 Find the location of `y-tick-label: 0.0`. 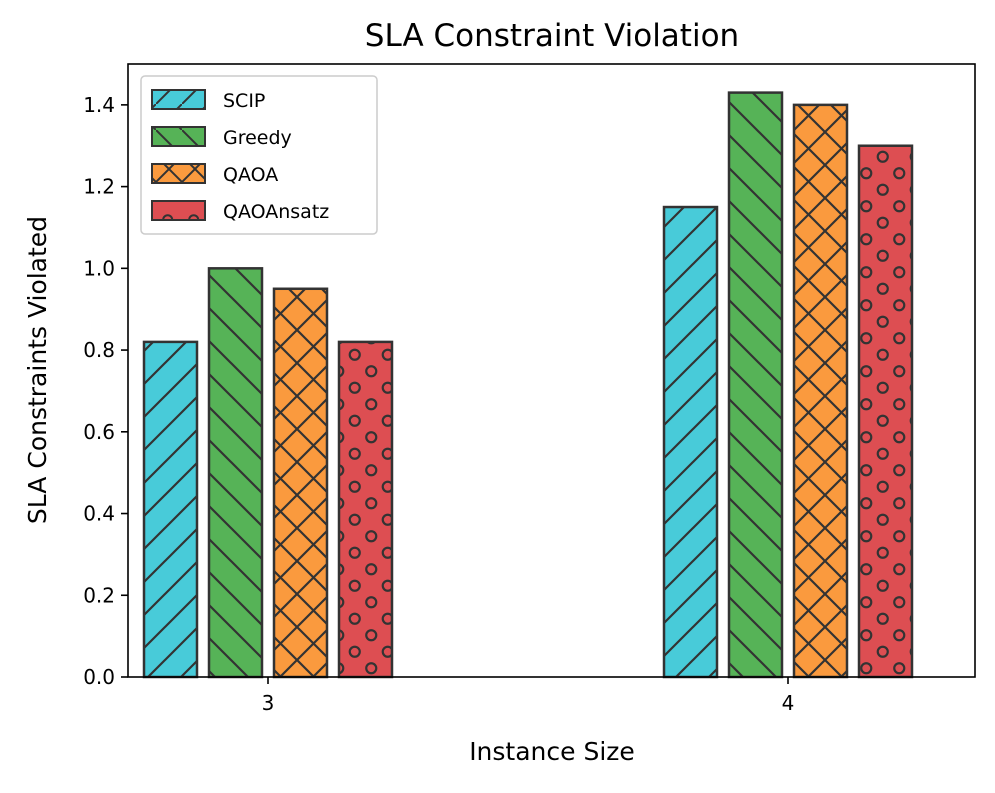

y-tick-label: 0.0 is located at coordinates (99, 677).